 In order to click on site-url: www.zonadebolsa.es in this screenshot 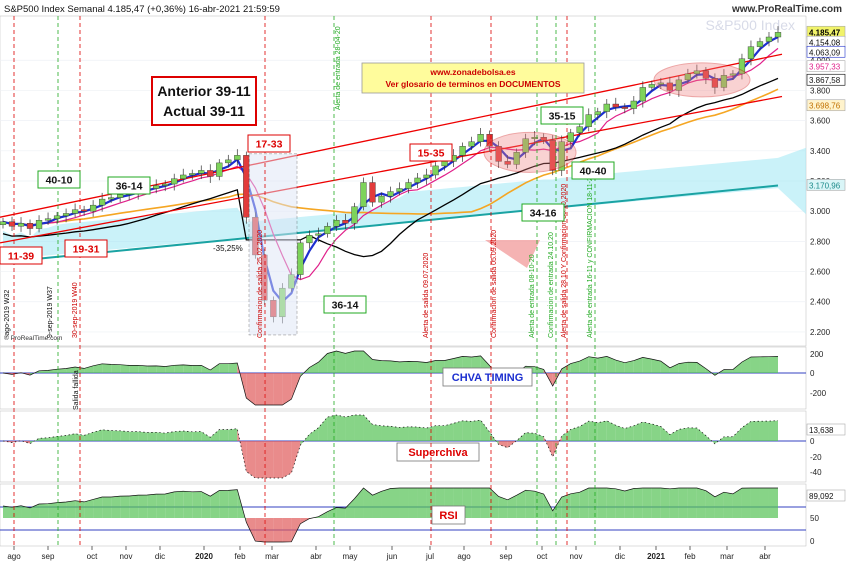, I will do `click(472, 72)`.